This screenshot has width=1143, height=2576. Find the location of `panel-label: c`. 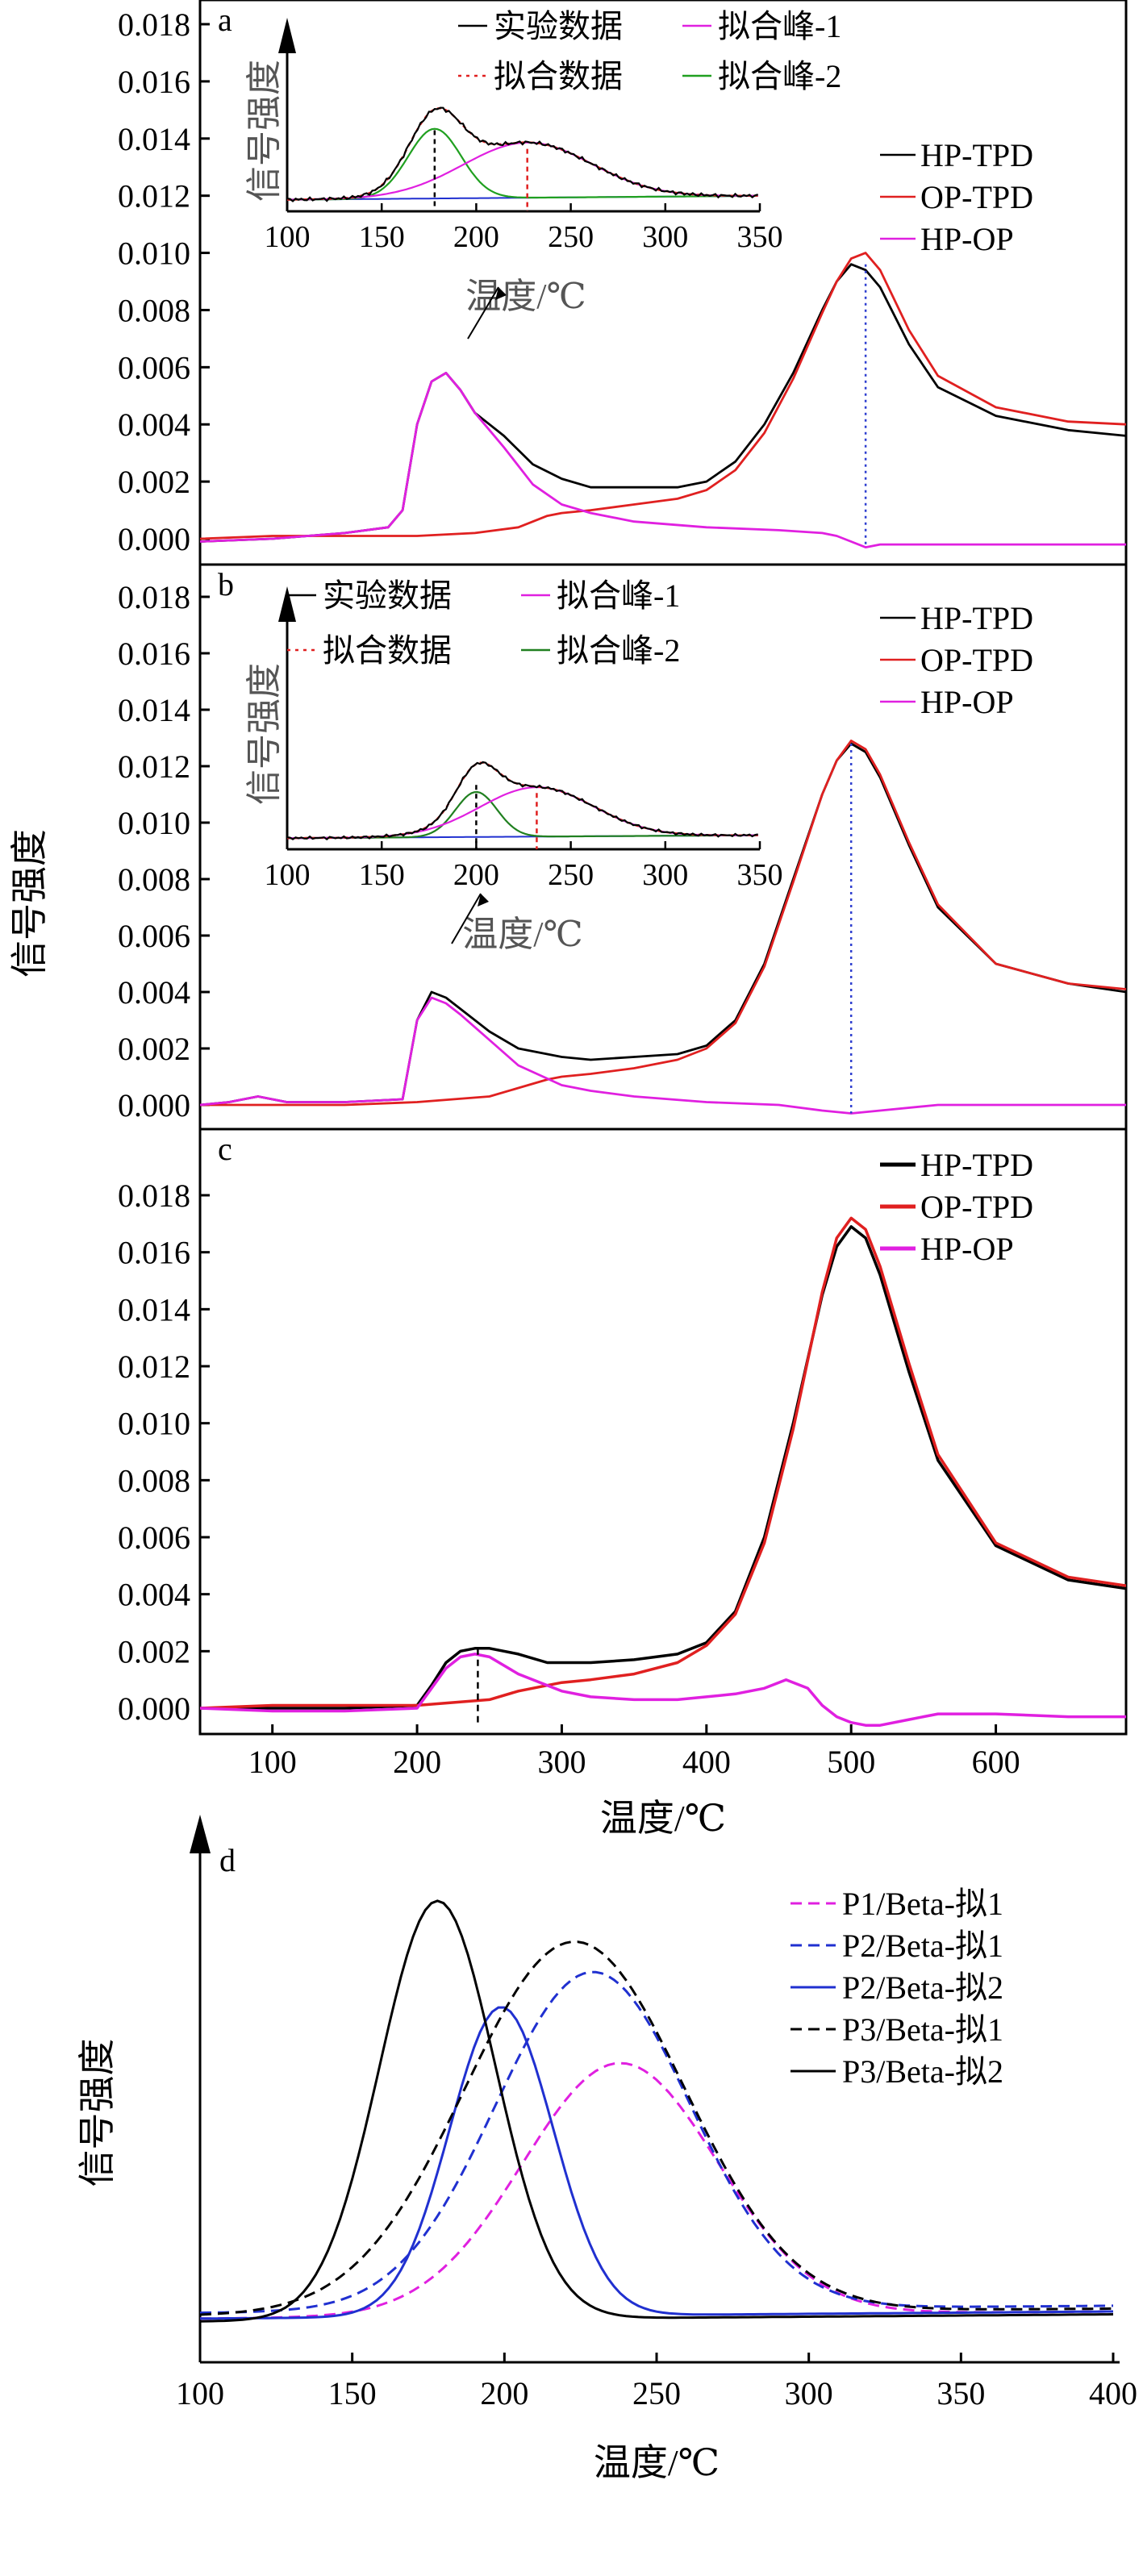

panel-label: c is located at coordinates (225, 1149).